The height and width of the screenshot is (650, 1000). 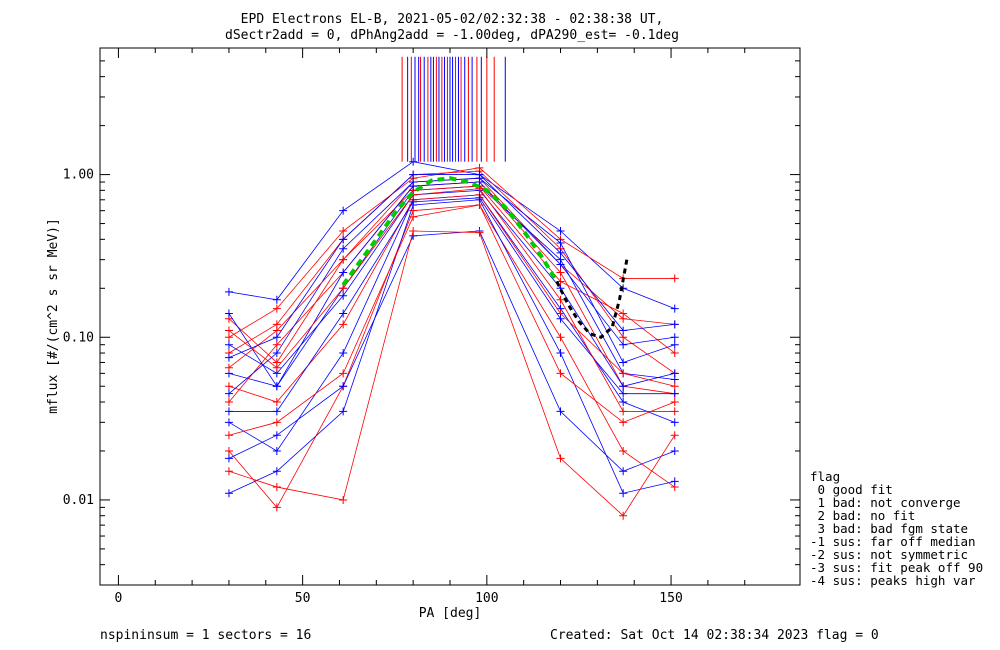 What do you see at coordinates (896, 567) in the screenshot?
I see `legend-item-6: -3 sus: fit peak off 90` at bounding box center [896, 567].